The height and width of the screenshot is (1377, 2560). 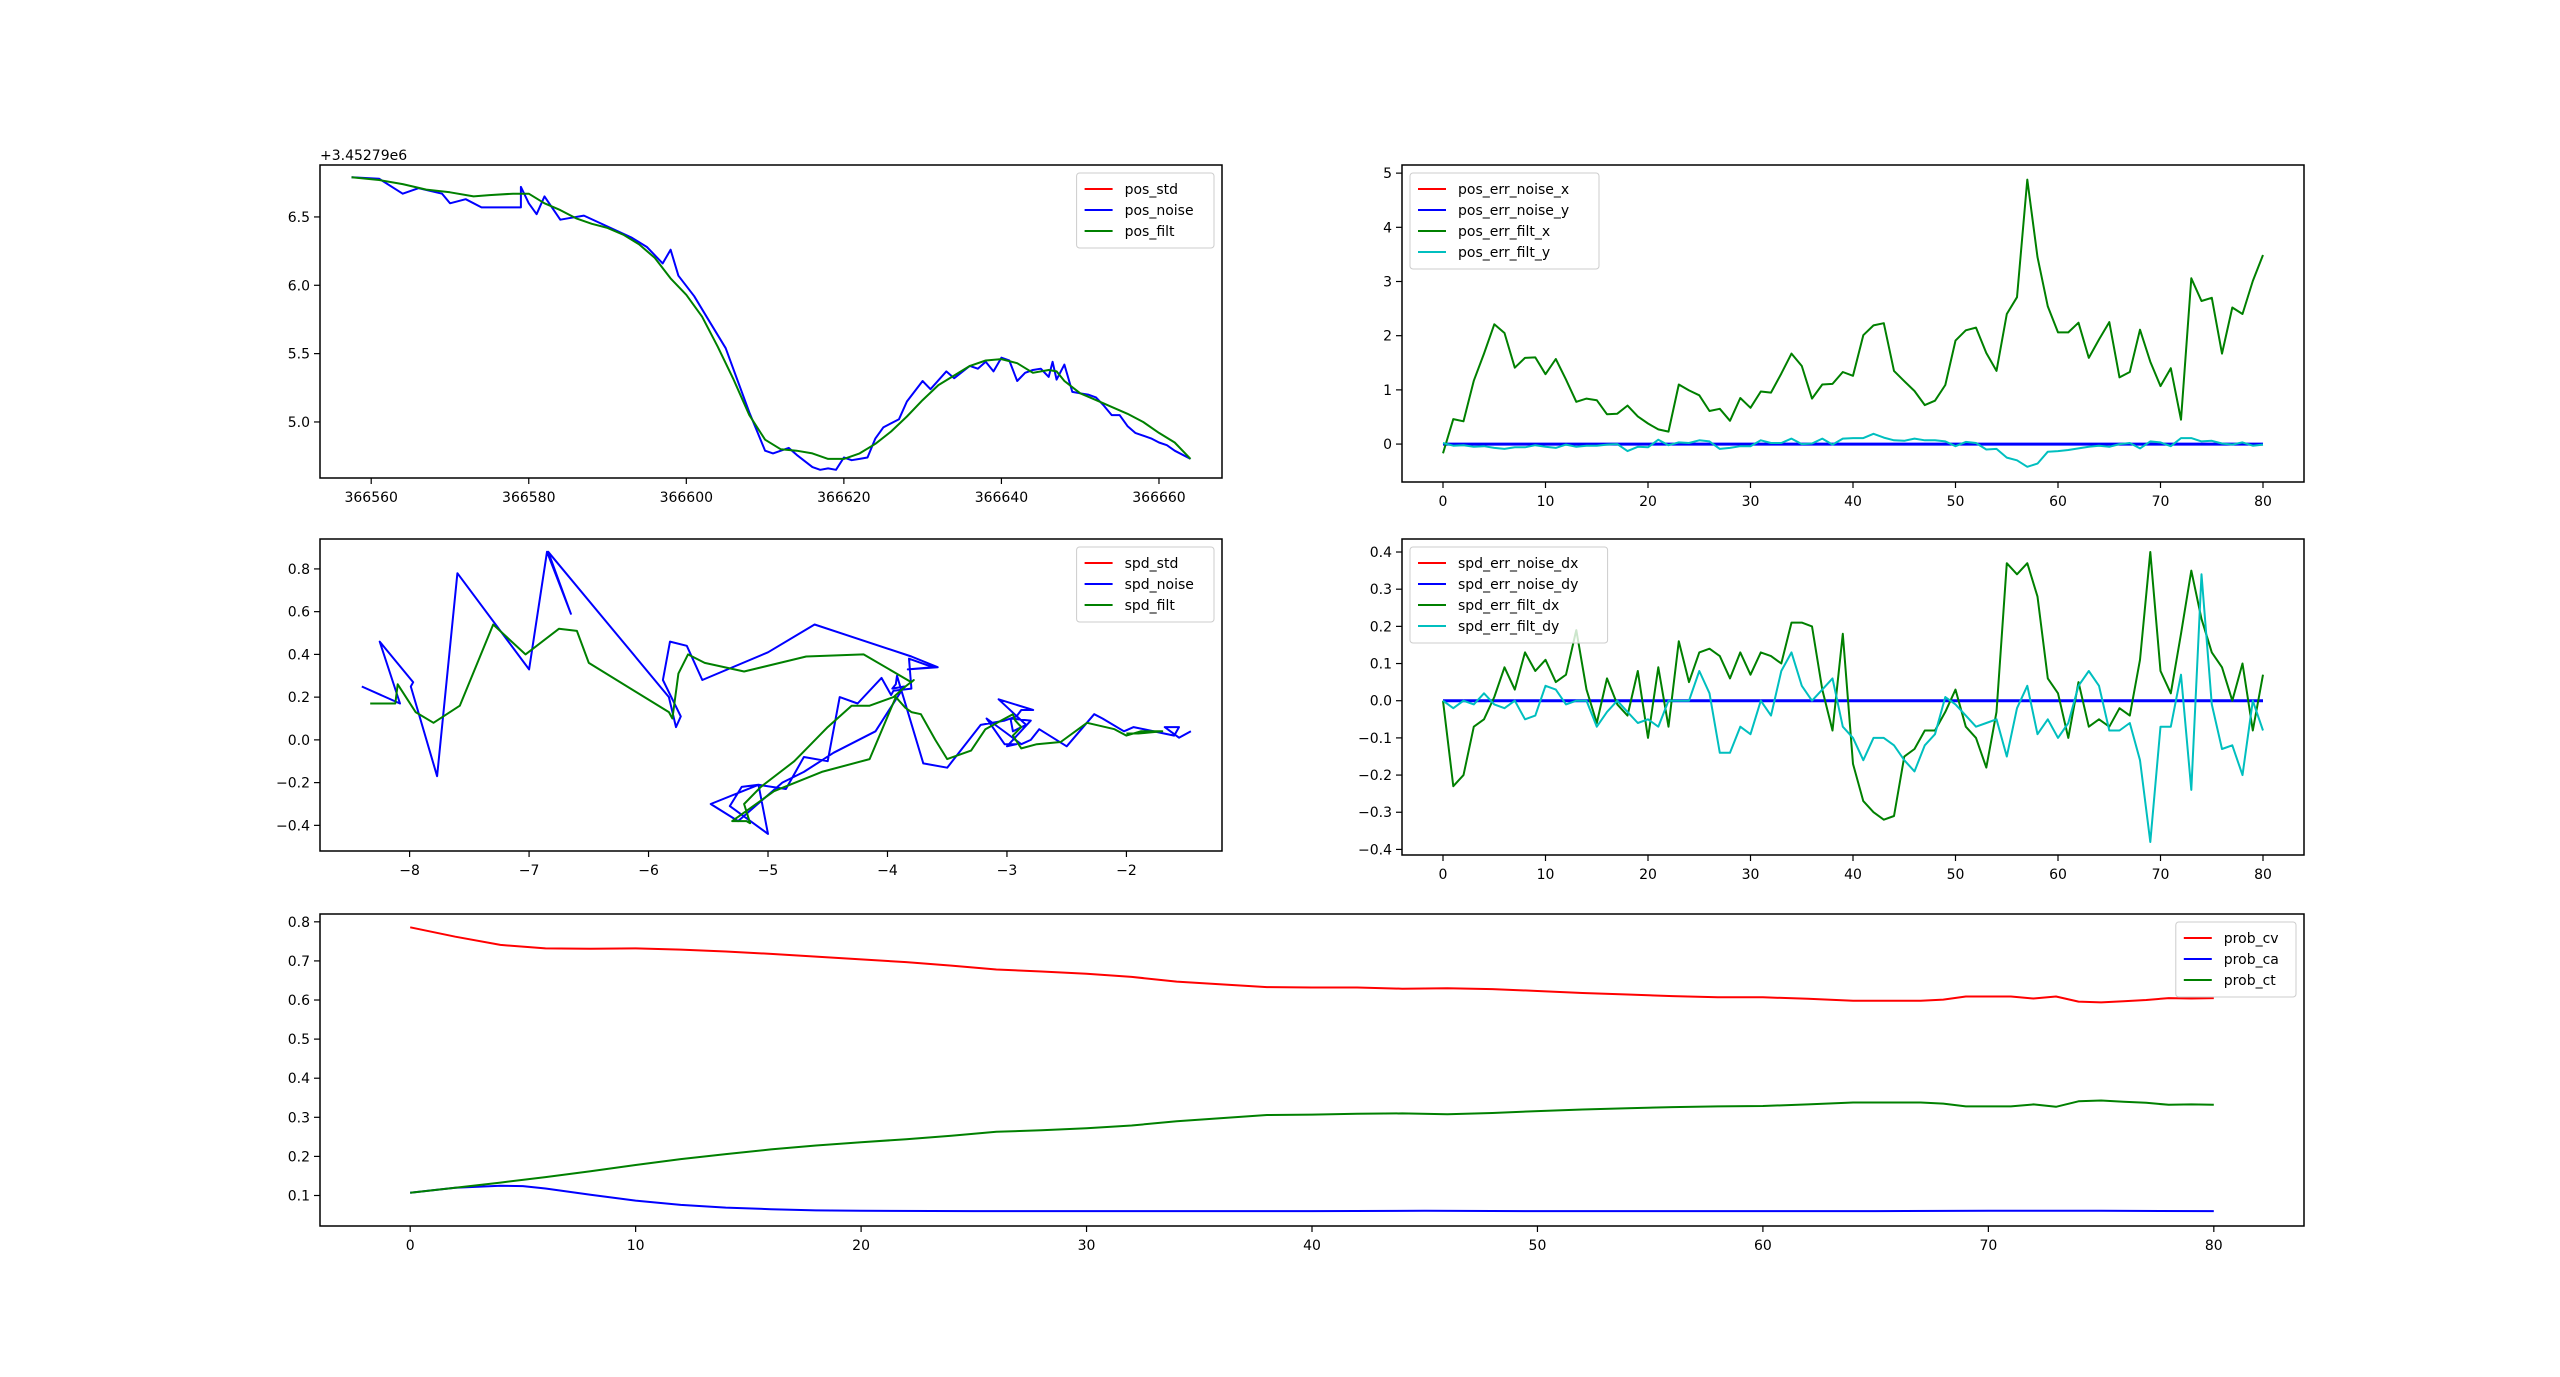 I want to click on y-tick: 3, so click(x=1392, y=283).